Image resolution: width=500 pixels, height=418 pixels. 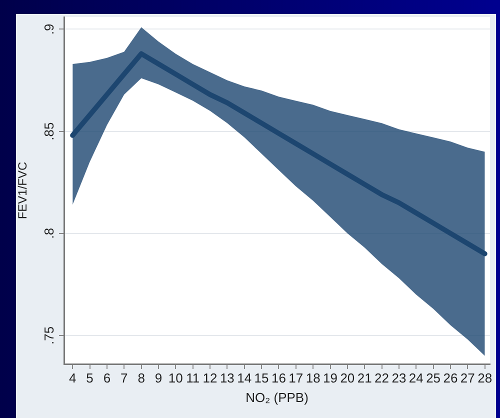 I want to click on x-tick-label: 28, so click(x=485, y=378).